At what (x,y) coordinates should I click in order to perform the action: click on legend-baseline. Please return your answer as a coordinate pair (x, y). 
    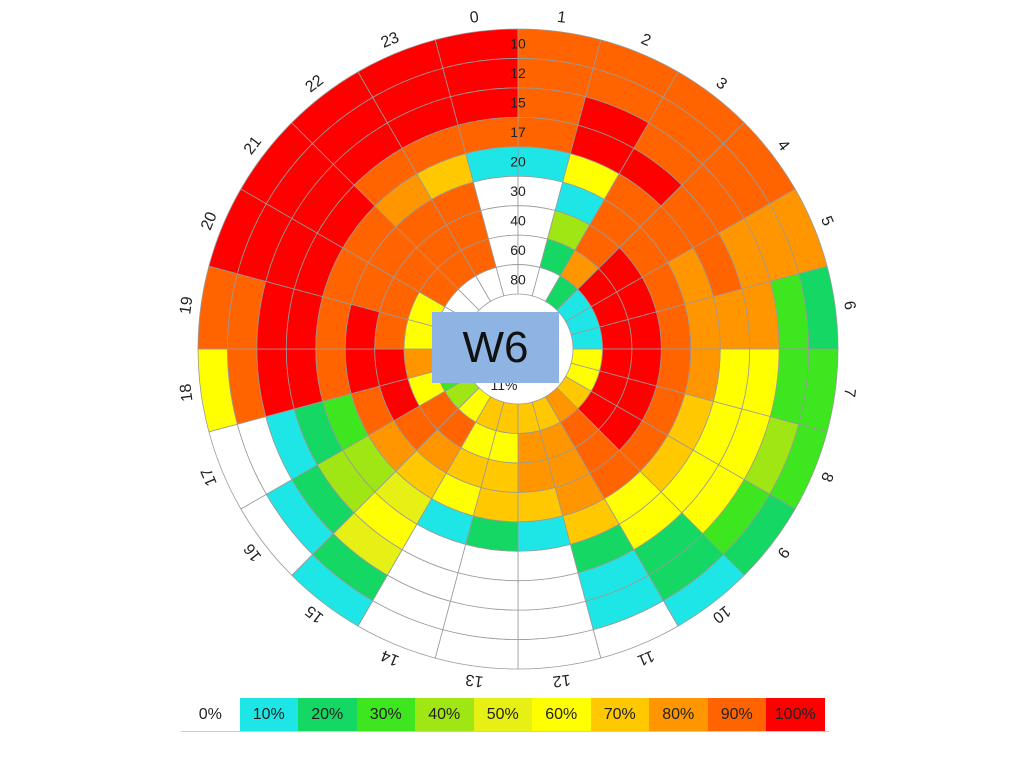
    Looking at the image, I should click on (505, 731).